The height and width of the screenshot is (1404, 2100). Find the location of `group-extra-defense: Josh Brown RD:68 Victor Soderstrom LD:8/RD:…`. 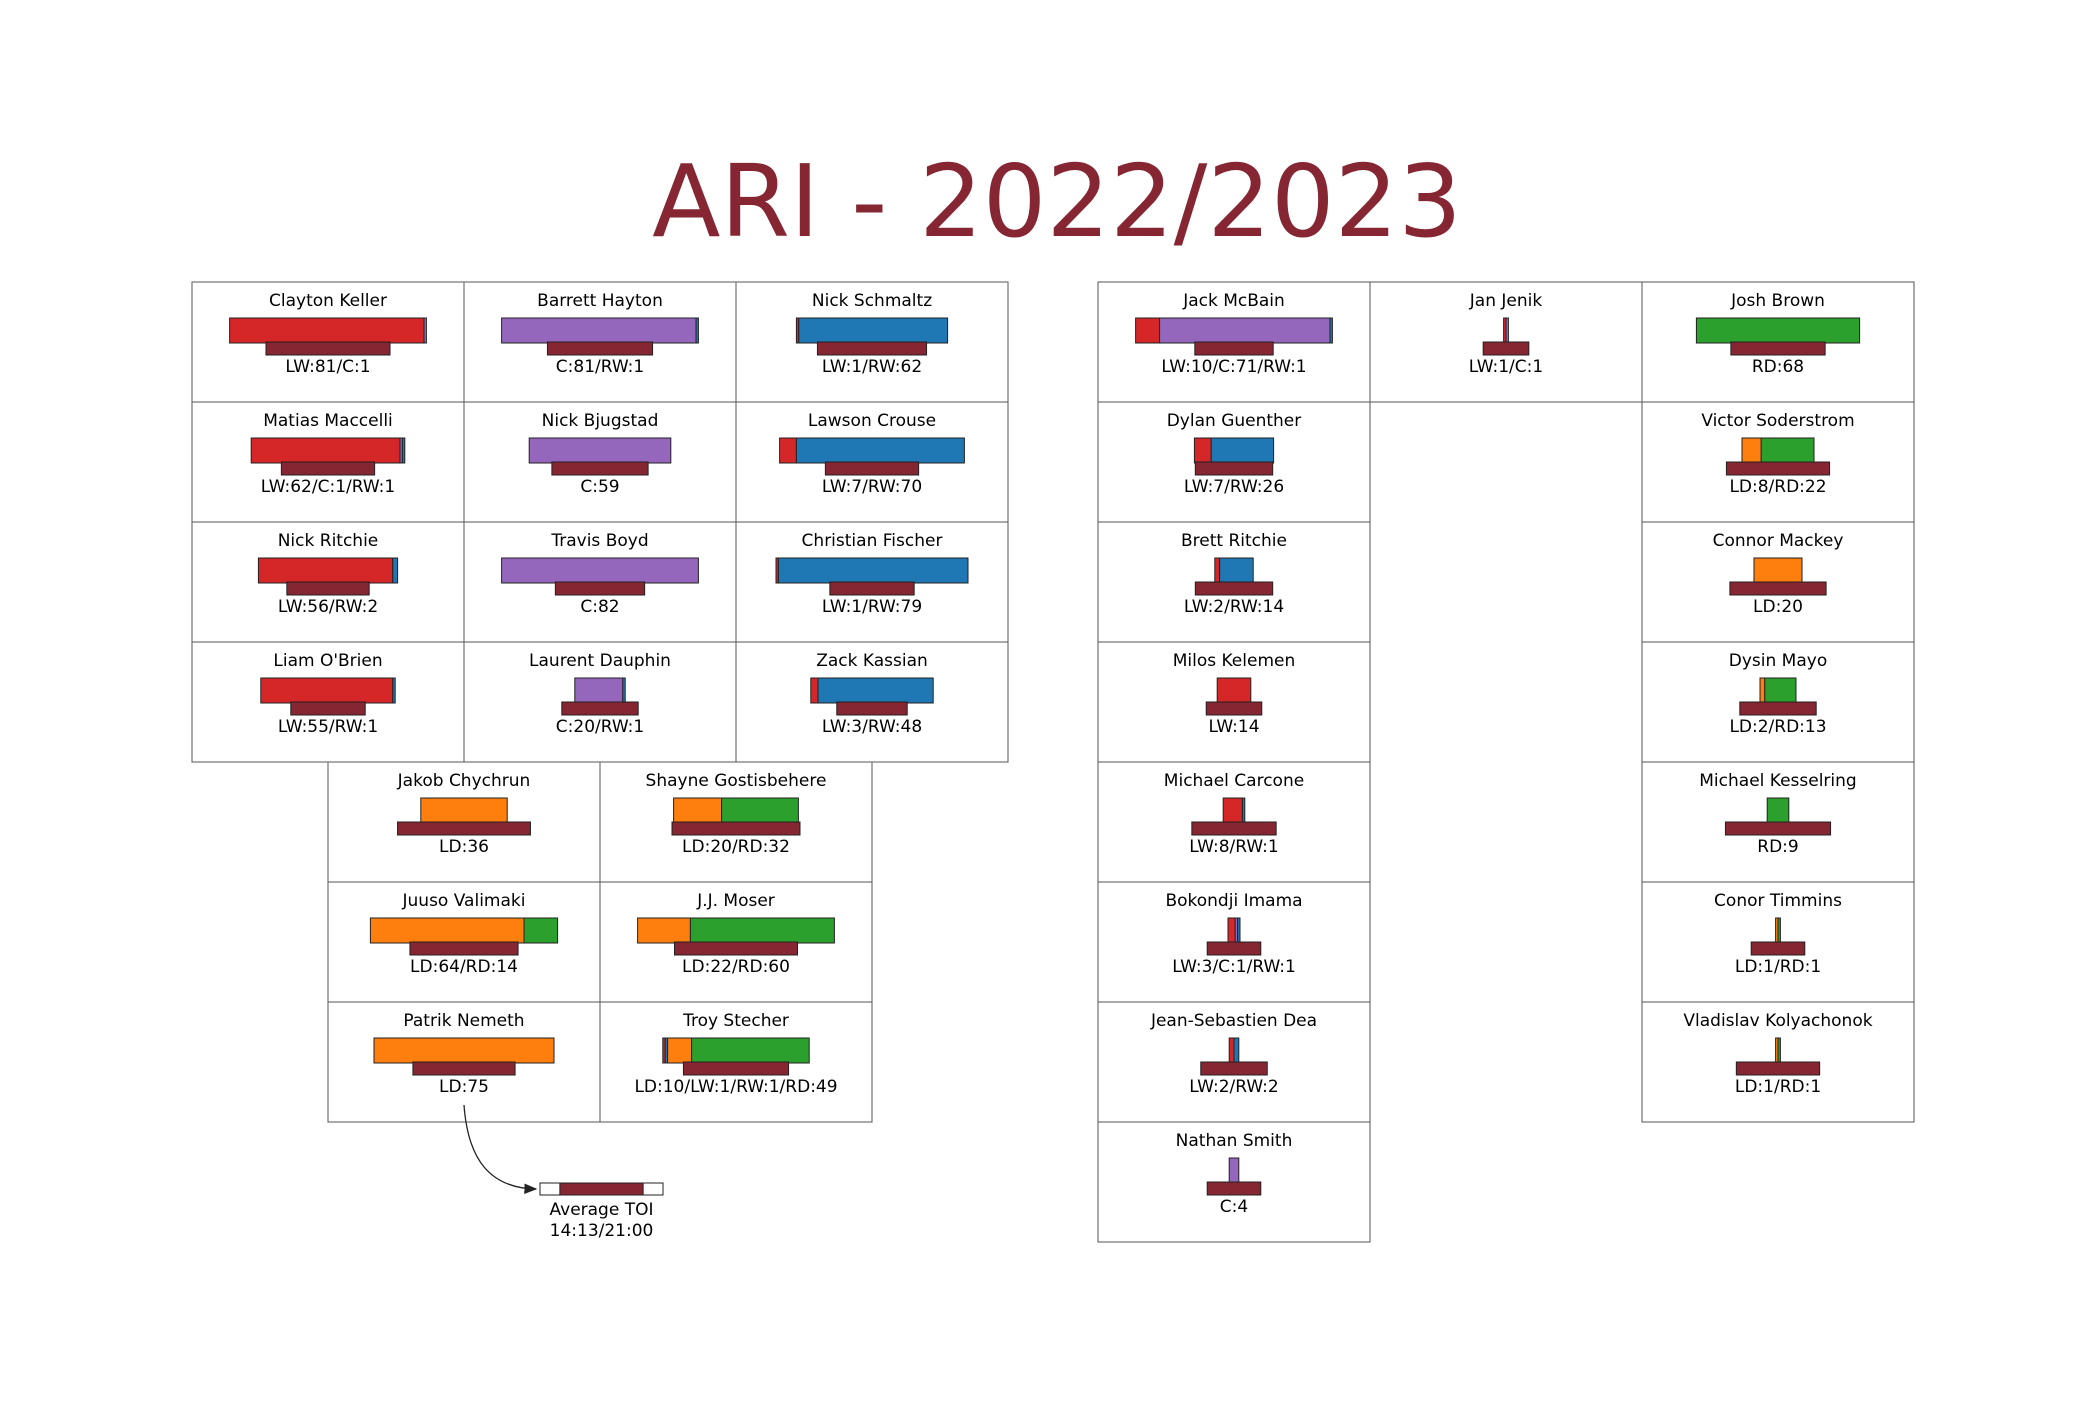

group-extra-defense: Josh Brown RD:68 Victor Soderstrom LD:8/RD:… is located at coordinates (1778, 702).